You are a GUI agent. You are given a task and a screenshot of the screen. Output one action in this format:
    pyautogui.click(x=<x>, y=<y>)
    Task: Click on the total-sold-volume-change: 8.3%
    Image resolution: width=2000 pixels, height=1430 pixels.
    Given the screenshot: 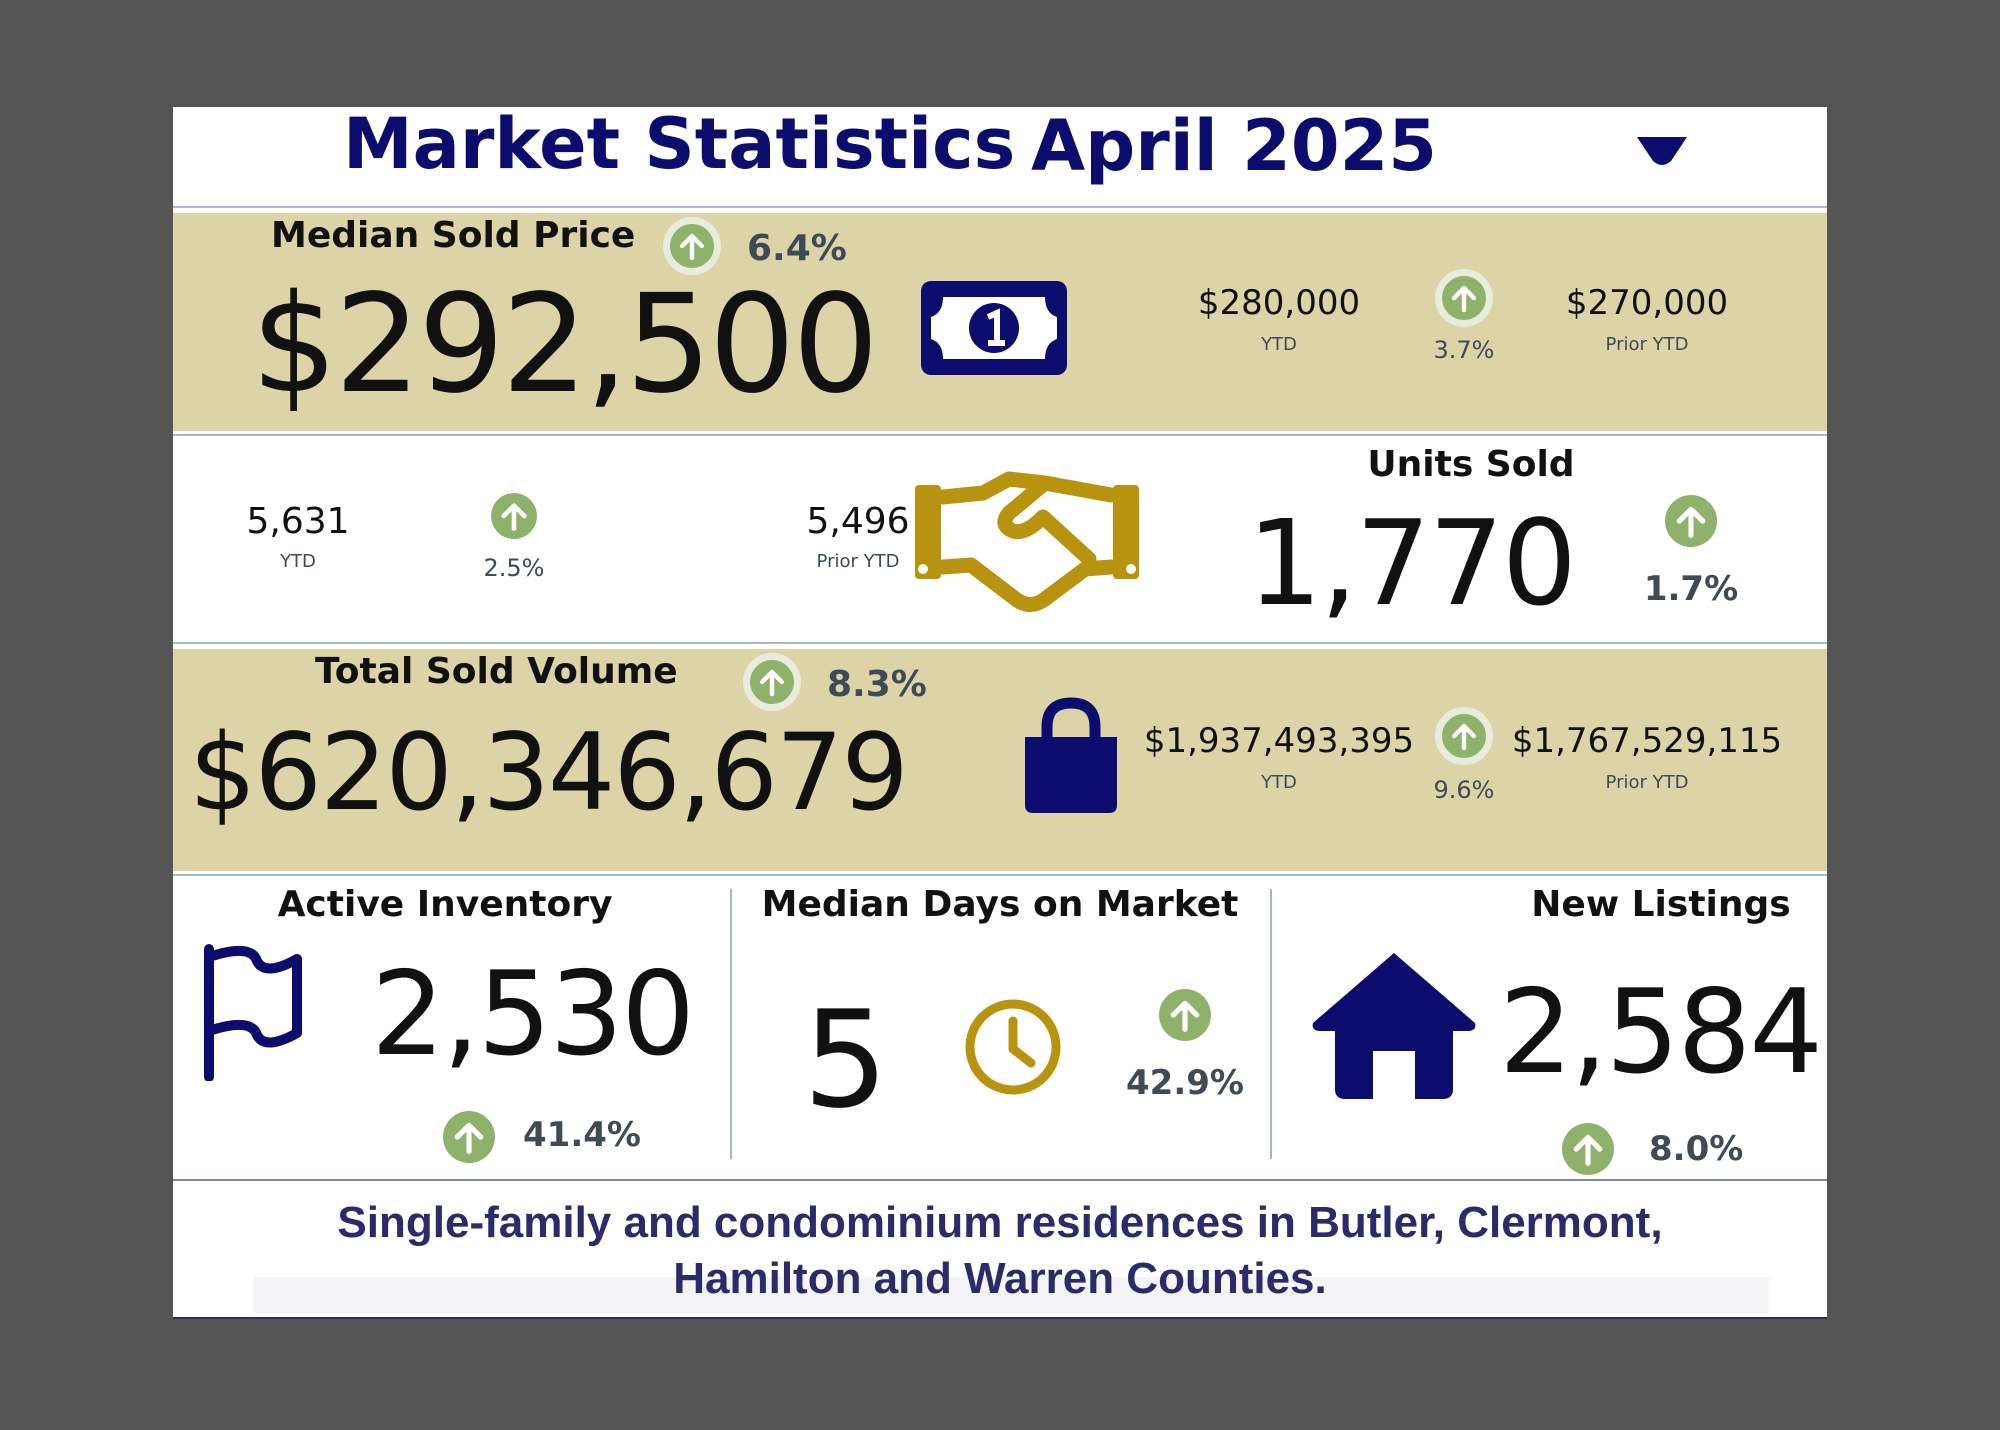 What is the action you would take?
    pyautogui.click(x=877, y=684)
    